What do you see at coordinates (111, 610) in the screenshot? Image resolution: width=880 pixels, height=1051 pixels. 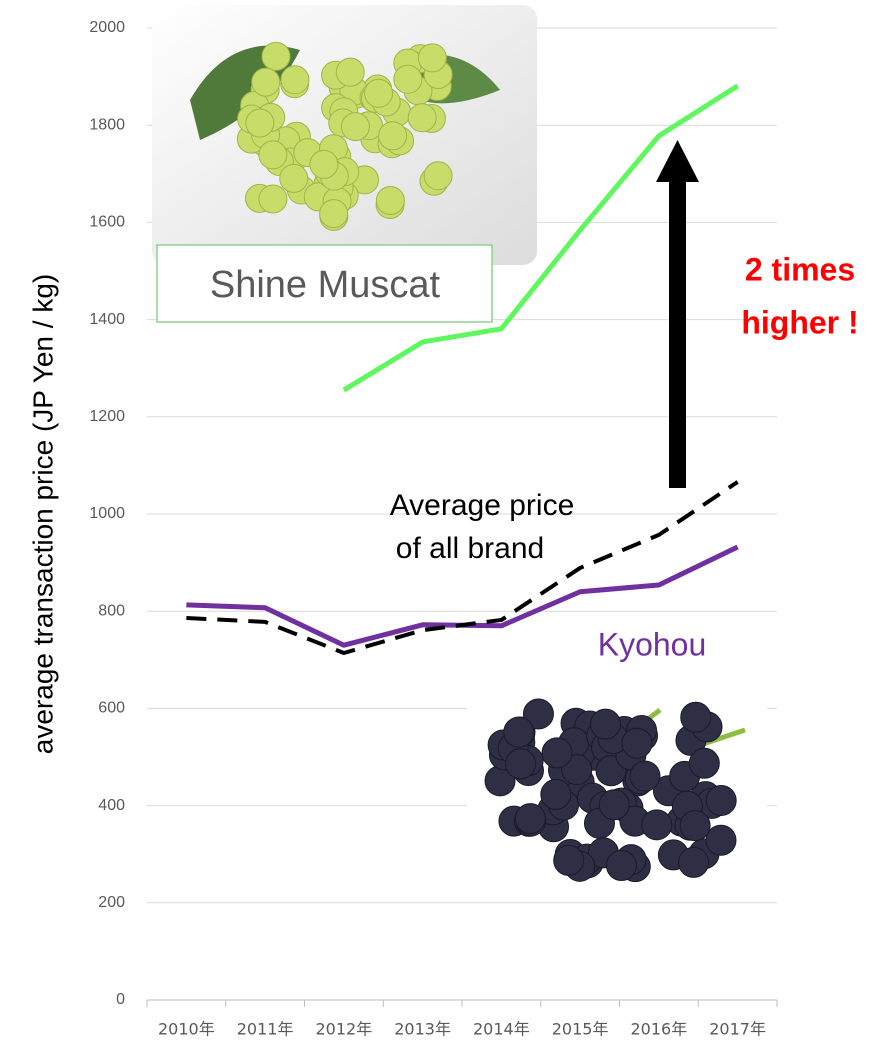 I see `y-tick-label: 800` at bounding box center [111, 610].